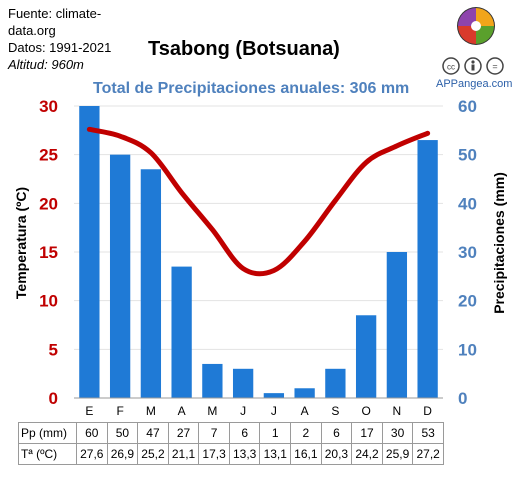 This screenshot has height=478, width=524. What do you see at coordinates (92, 454) in the screenshot?
I see `table-cell: 27,6` at bounding box center [92, 454].